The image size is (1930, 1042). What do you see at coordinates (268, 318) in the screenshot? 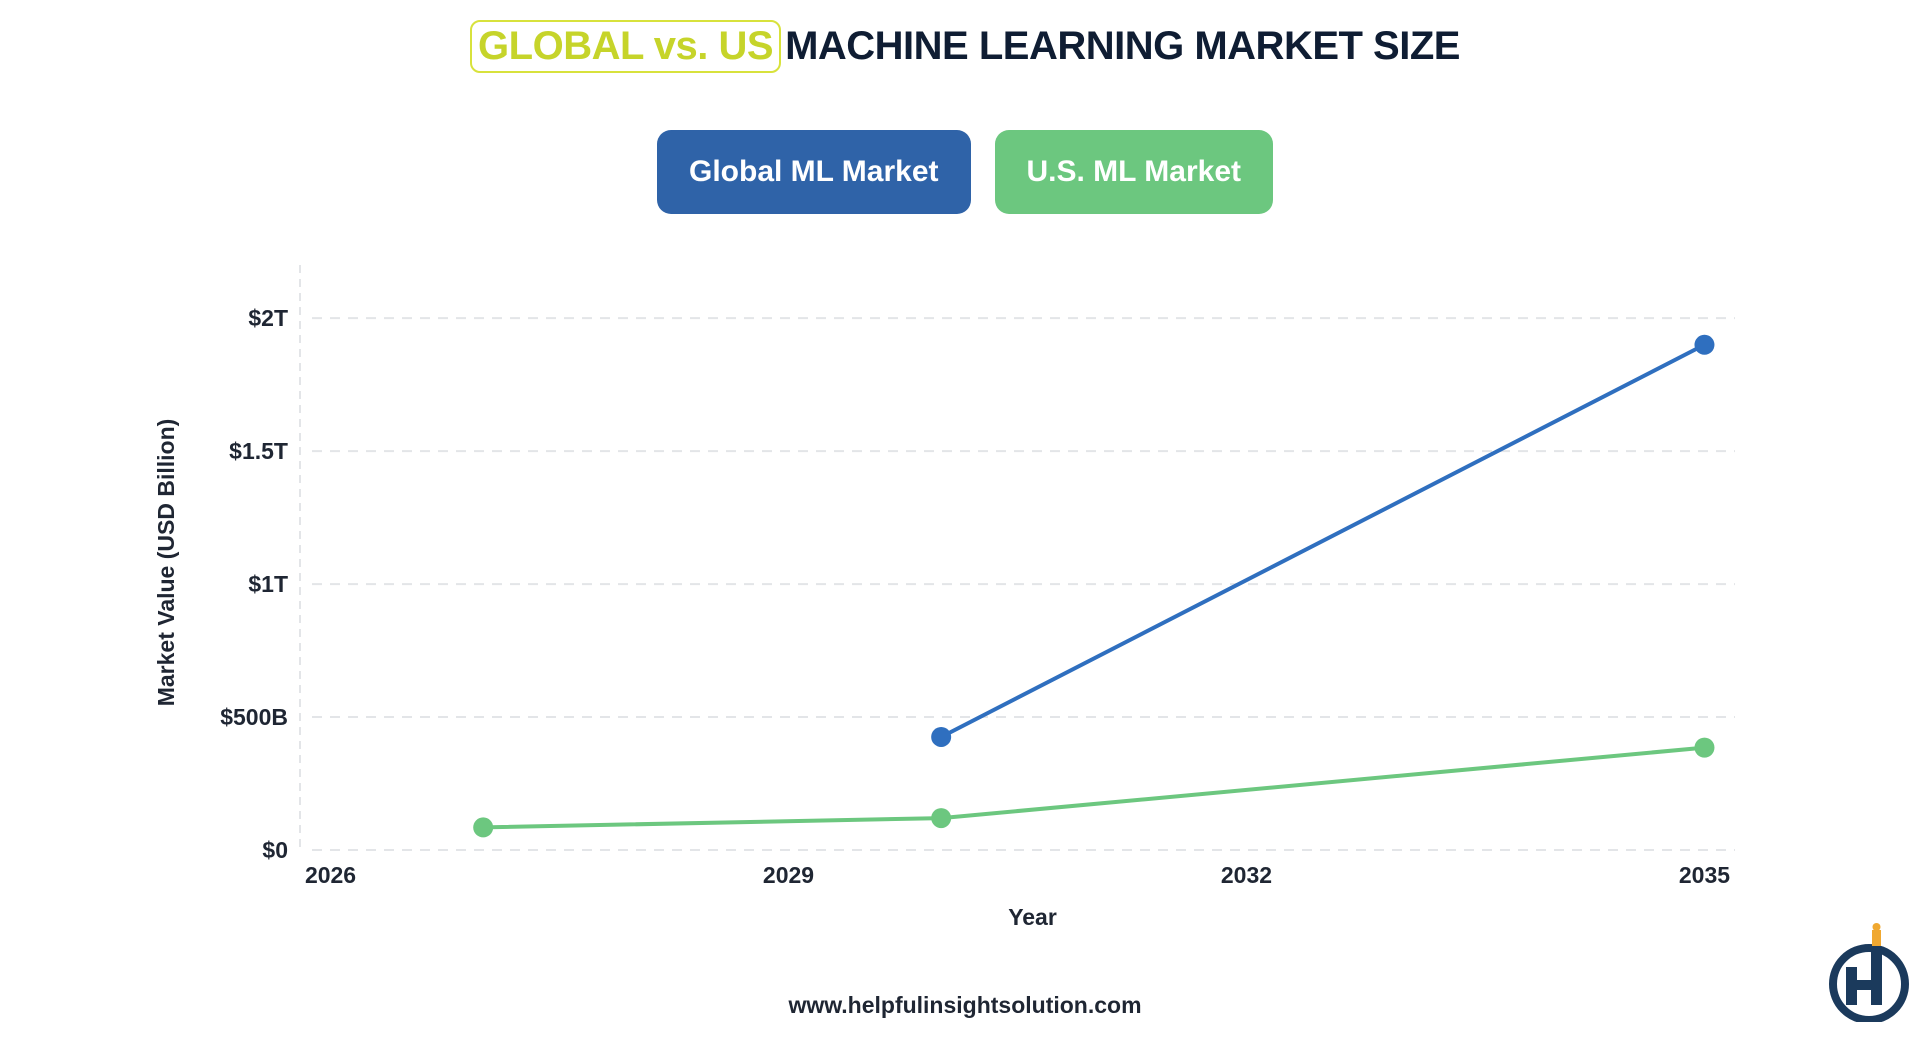
I see `y-tick-label: $2T` at bounding box center [268, 318].